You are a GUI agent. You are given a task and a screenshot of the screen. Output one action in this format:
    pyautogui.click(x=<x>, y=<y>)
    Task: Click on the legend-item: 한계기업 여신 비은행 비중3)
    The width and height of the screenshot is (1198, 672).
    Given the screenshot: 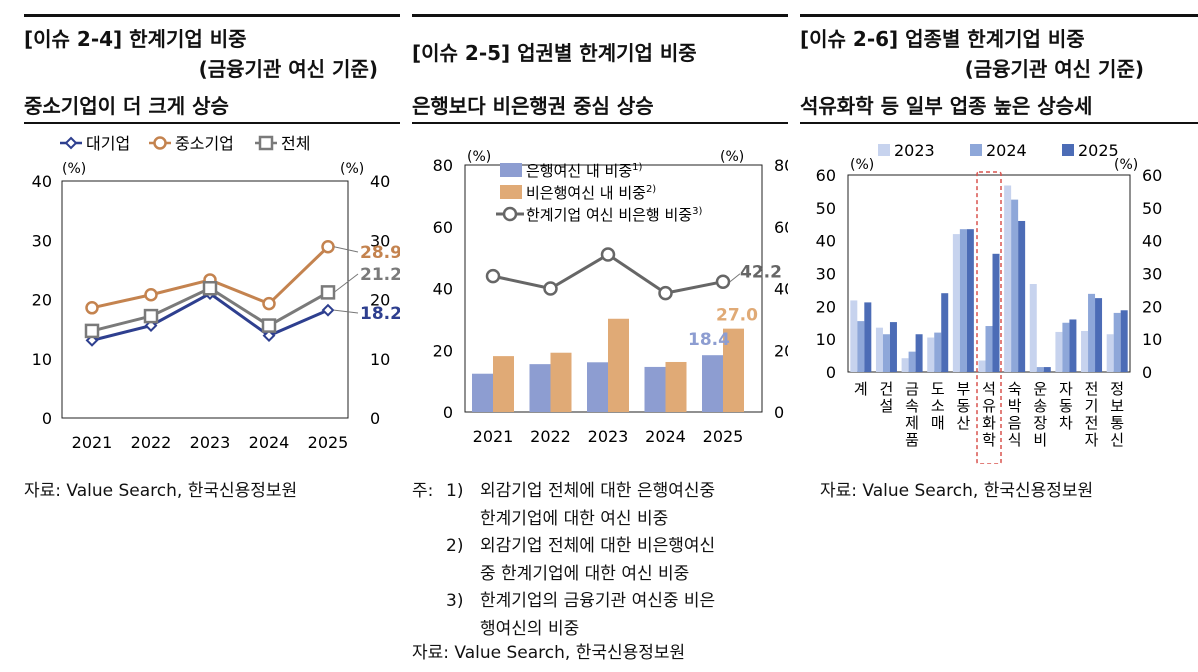 What is the action you would take?
    pyautogui.click(x=599, y=215)
    